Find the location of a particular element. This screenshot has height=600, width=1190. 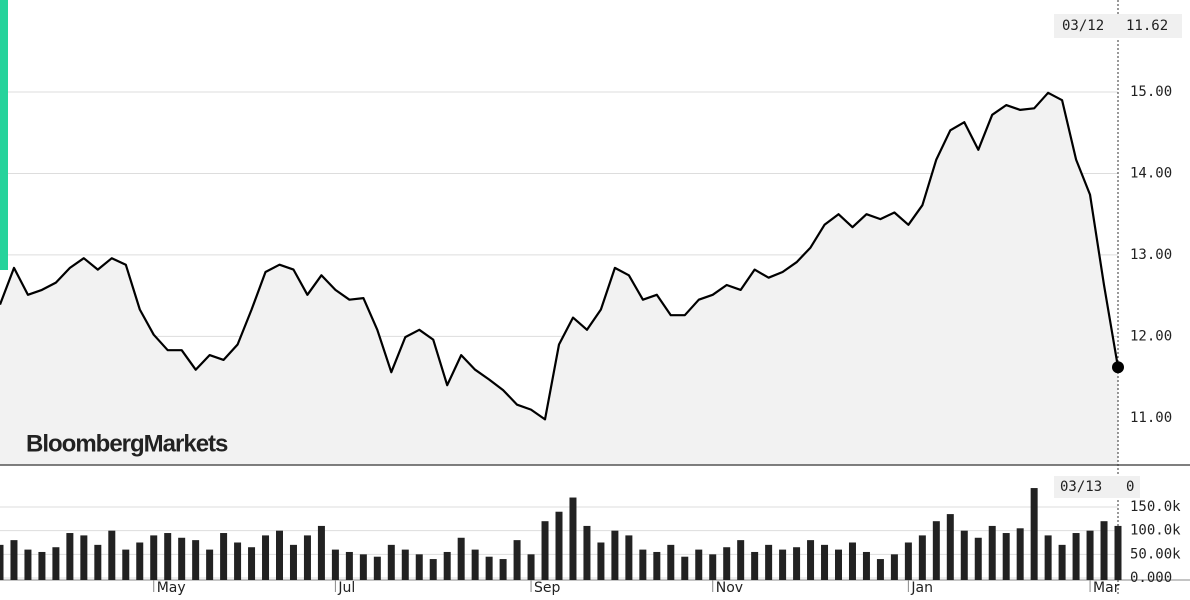

y-tick-label: 12.00 is located at coordinates (1151, 336).